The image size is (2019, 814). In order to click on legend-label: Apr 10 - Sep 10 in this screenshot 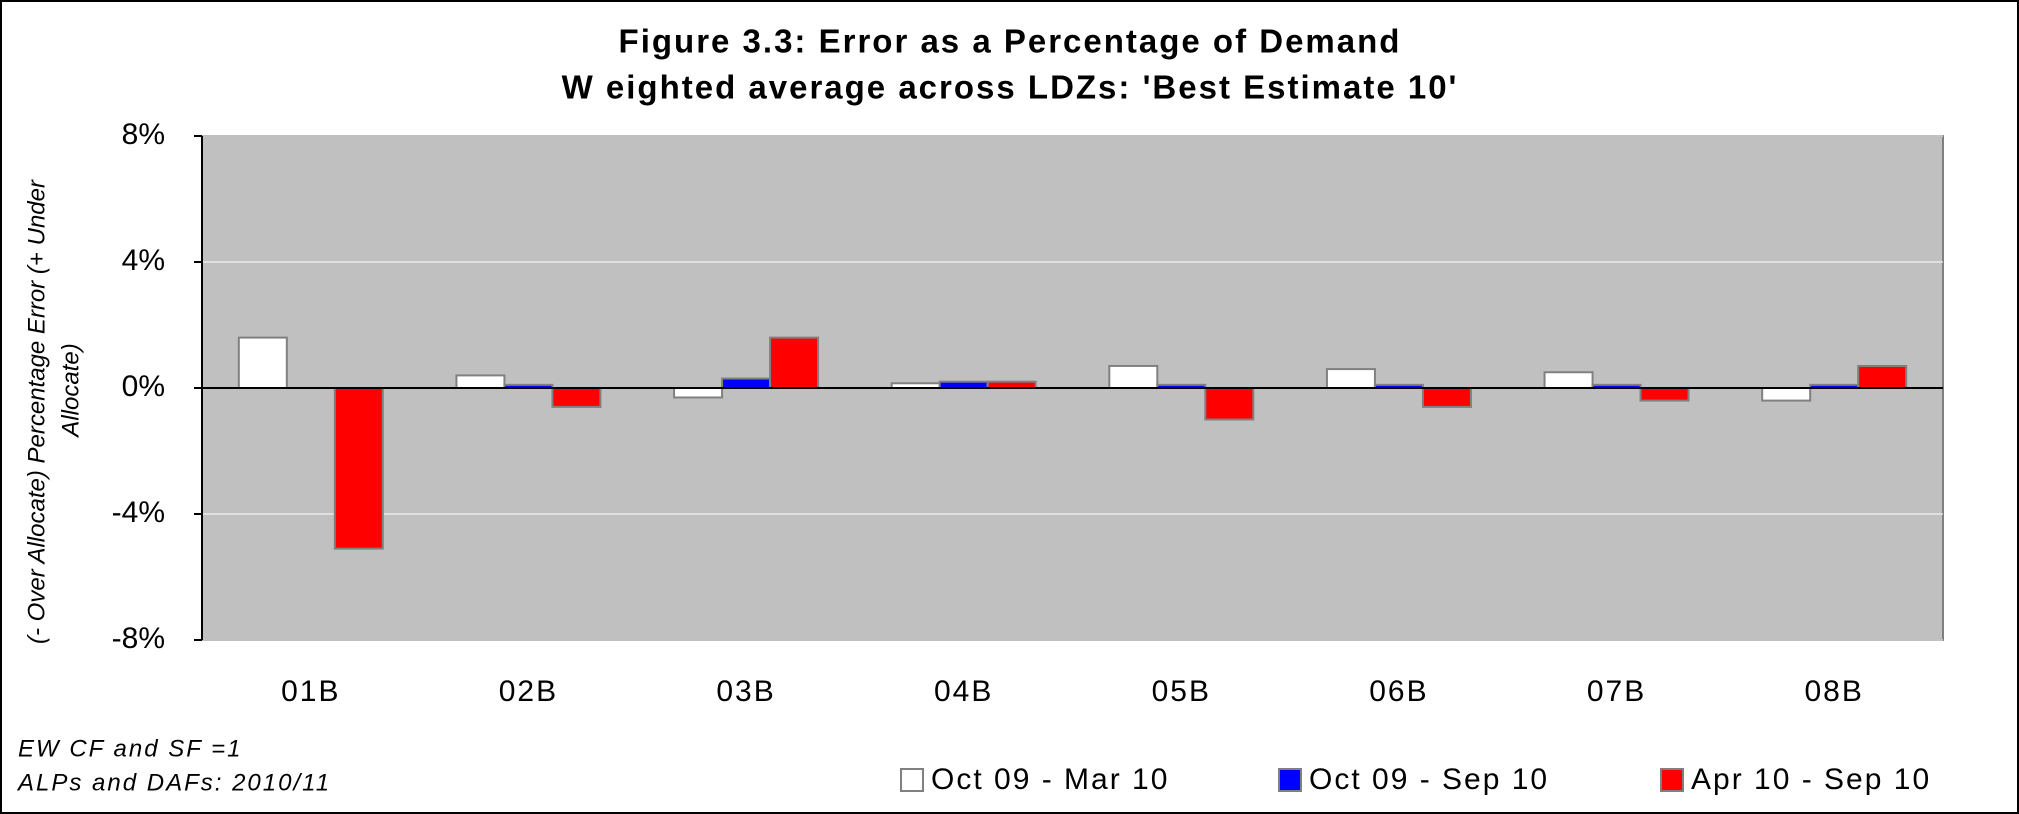, I will do `click(1811, 779)`.